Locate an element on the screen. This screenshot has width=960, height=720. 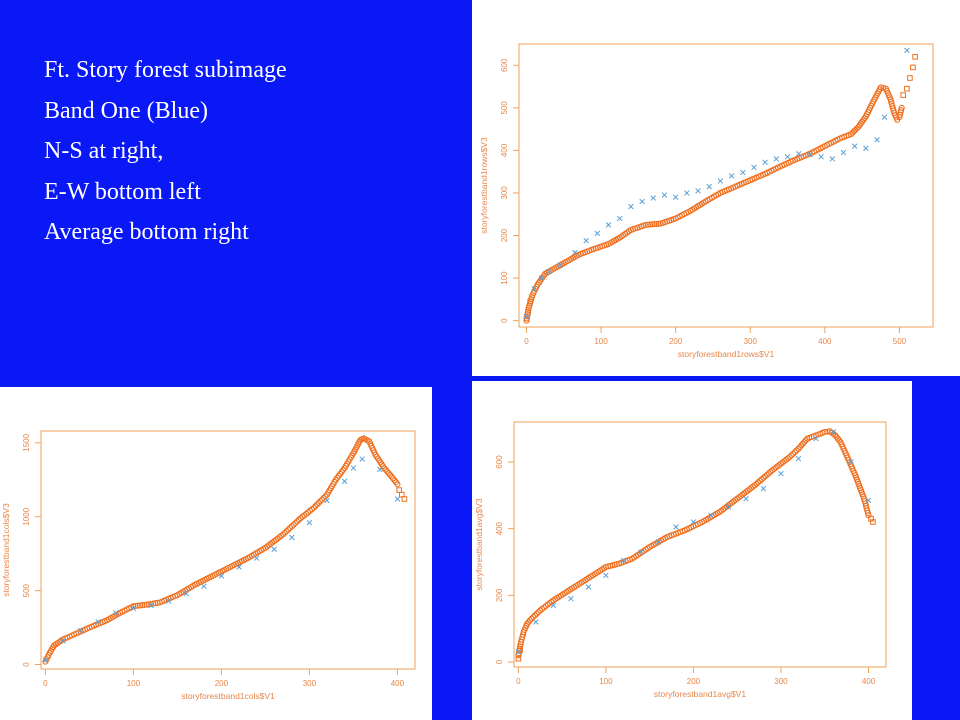
caption-line-ns: N-S at right, is located at coordinates (104, 151).